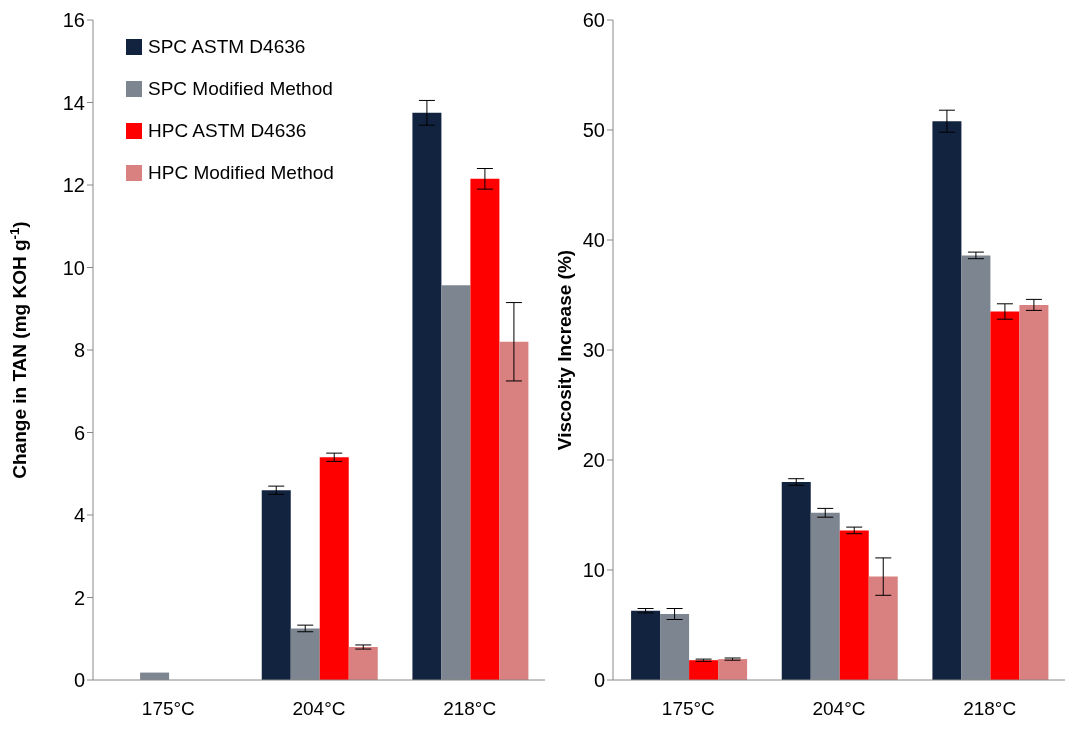  I want to click on y-tick-label: 20, so click(593, 460).